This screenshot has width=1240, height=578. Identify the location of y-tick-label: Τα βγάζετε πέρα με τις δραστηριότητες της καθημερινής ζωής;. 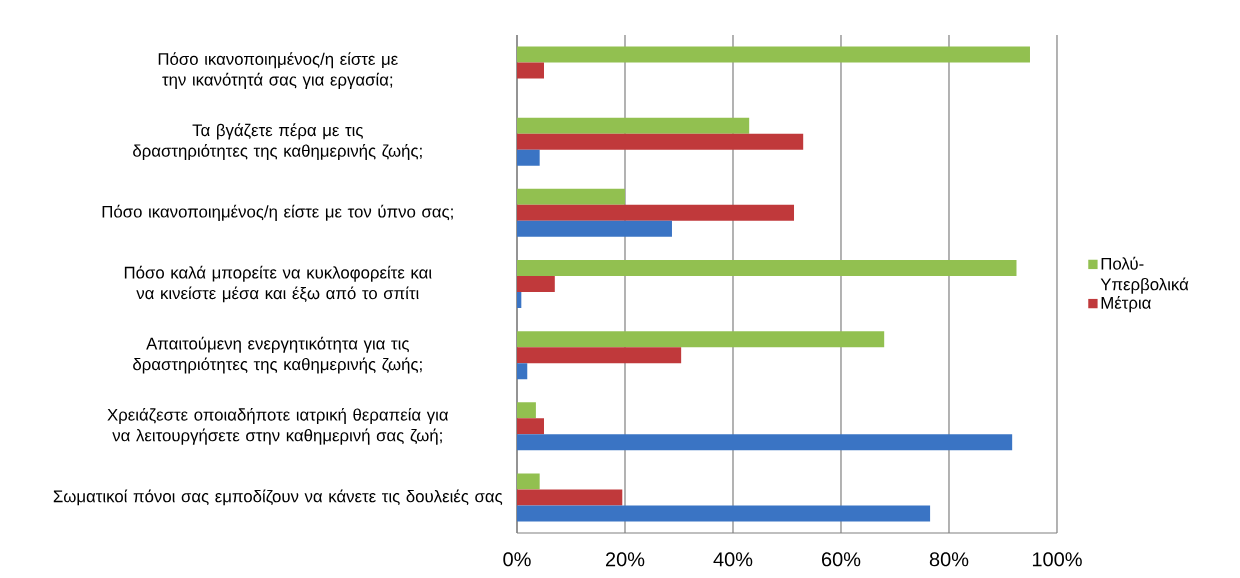
(277, 142).